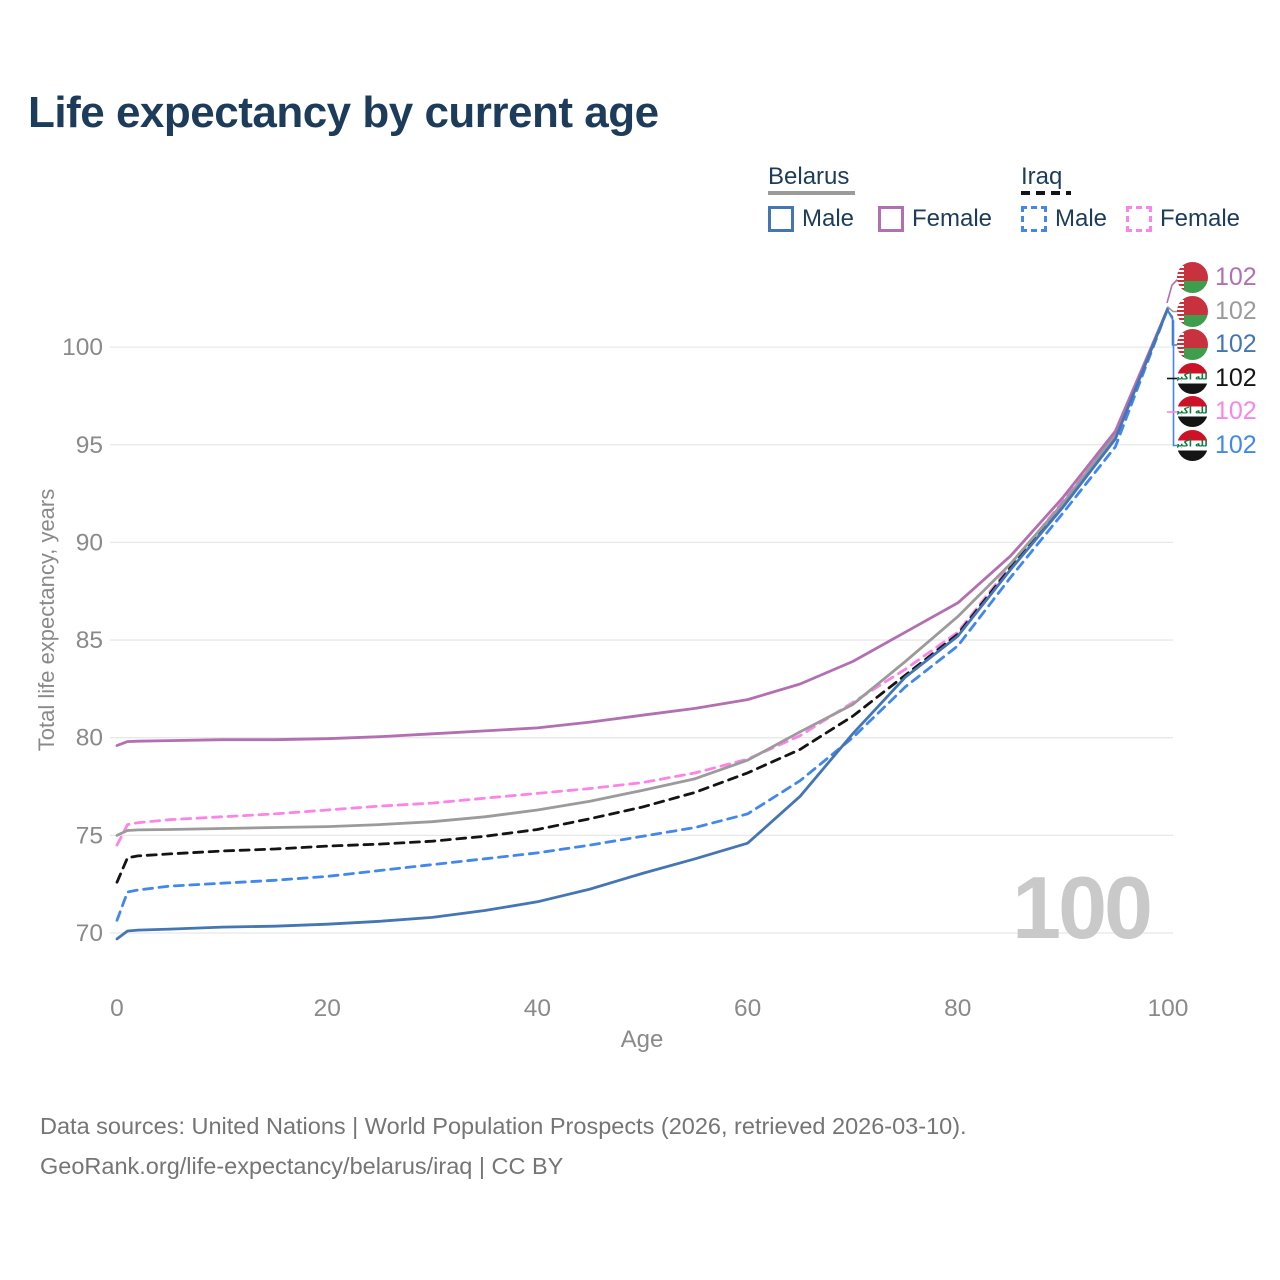 This screenshot has width=1280, height=1280. I want to click on x-tick-label: 60, so click(747, 1008).